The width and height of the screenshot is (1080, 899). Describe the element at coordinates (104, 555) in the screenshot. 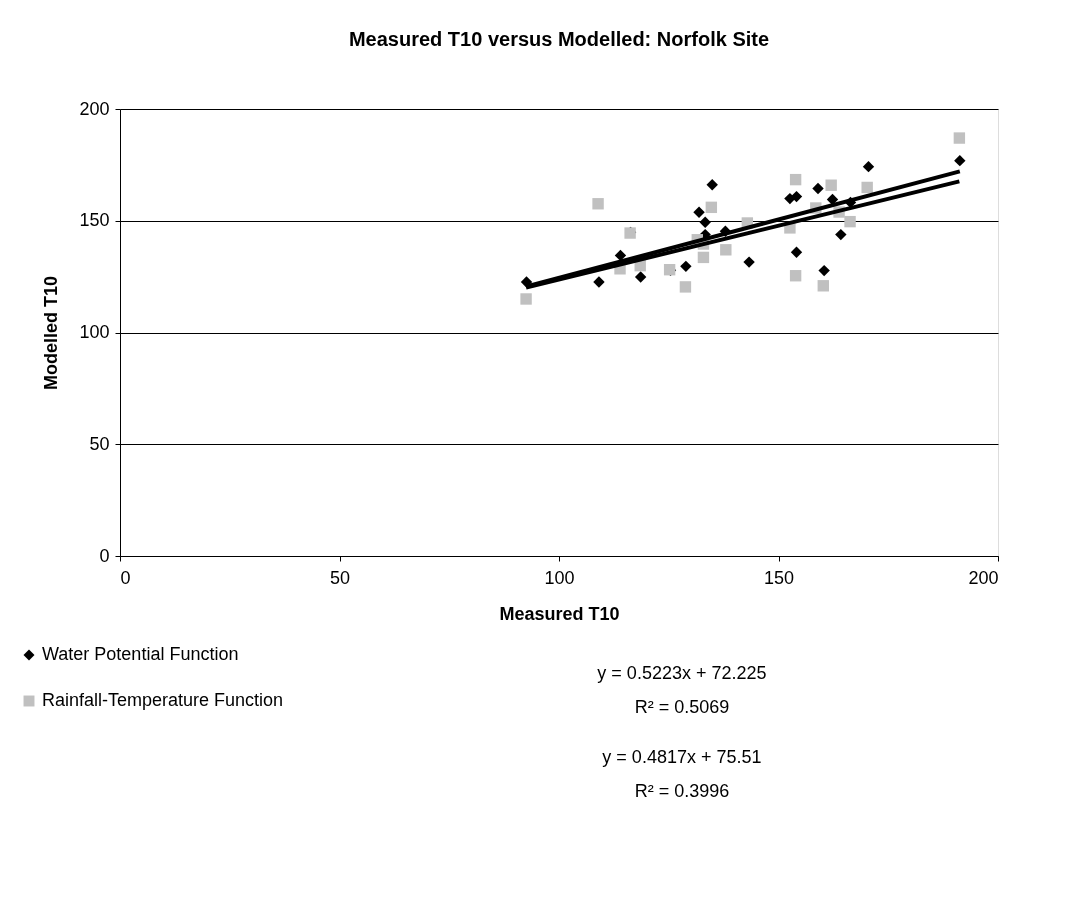

I see `y-tick-label: 0` at that location.